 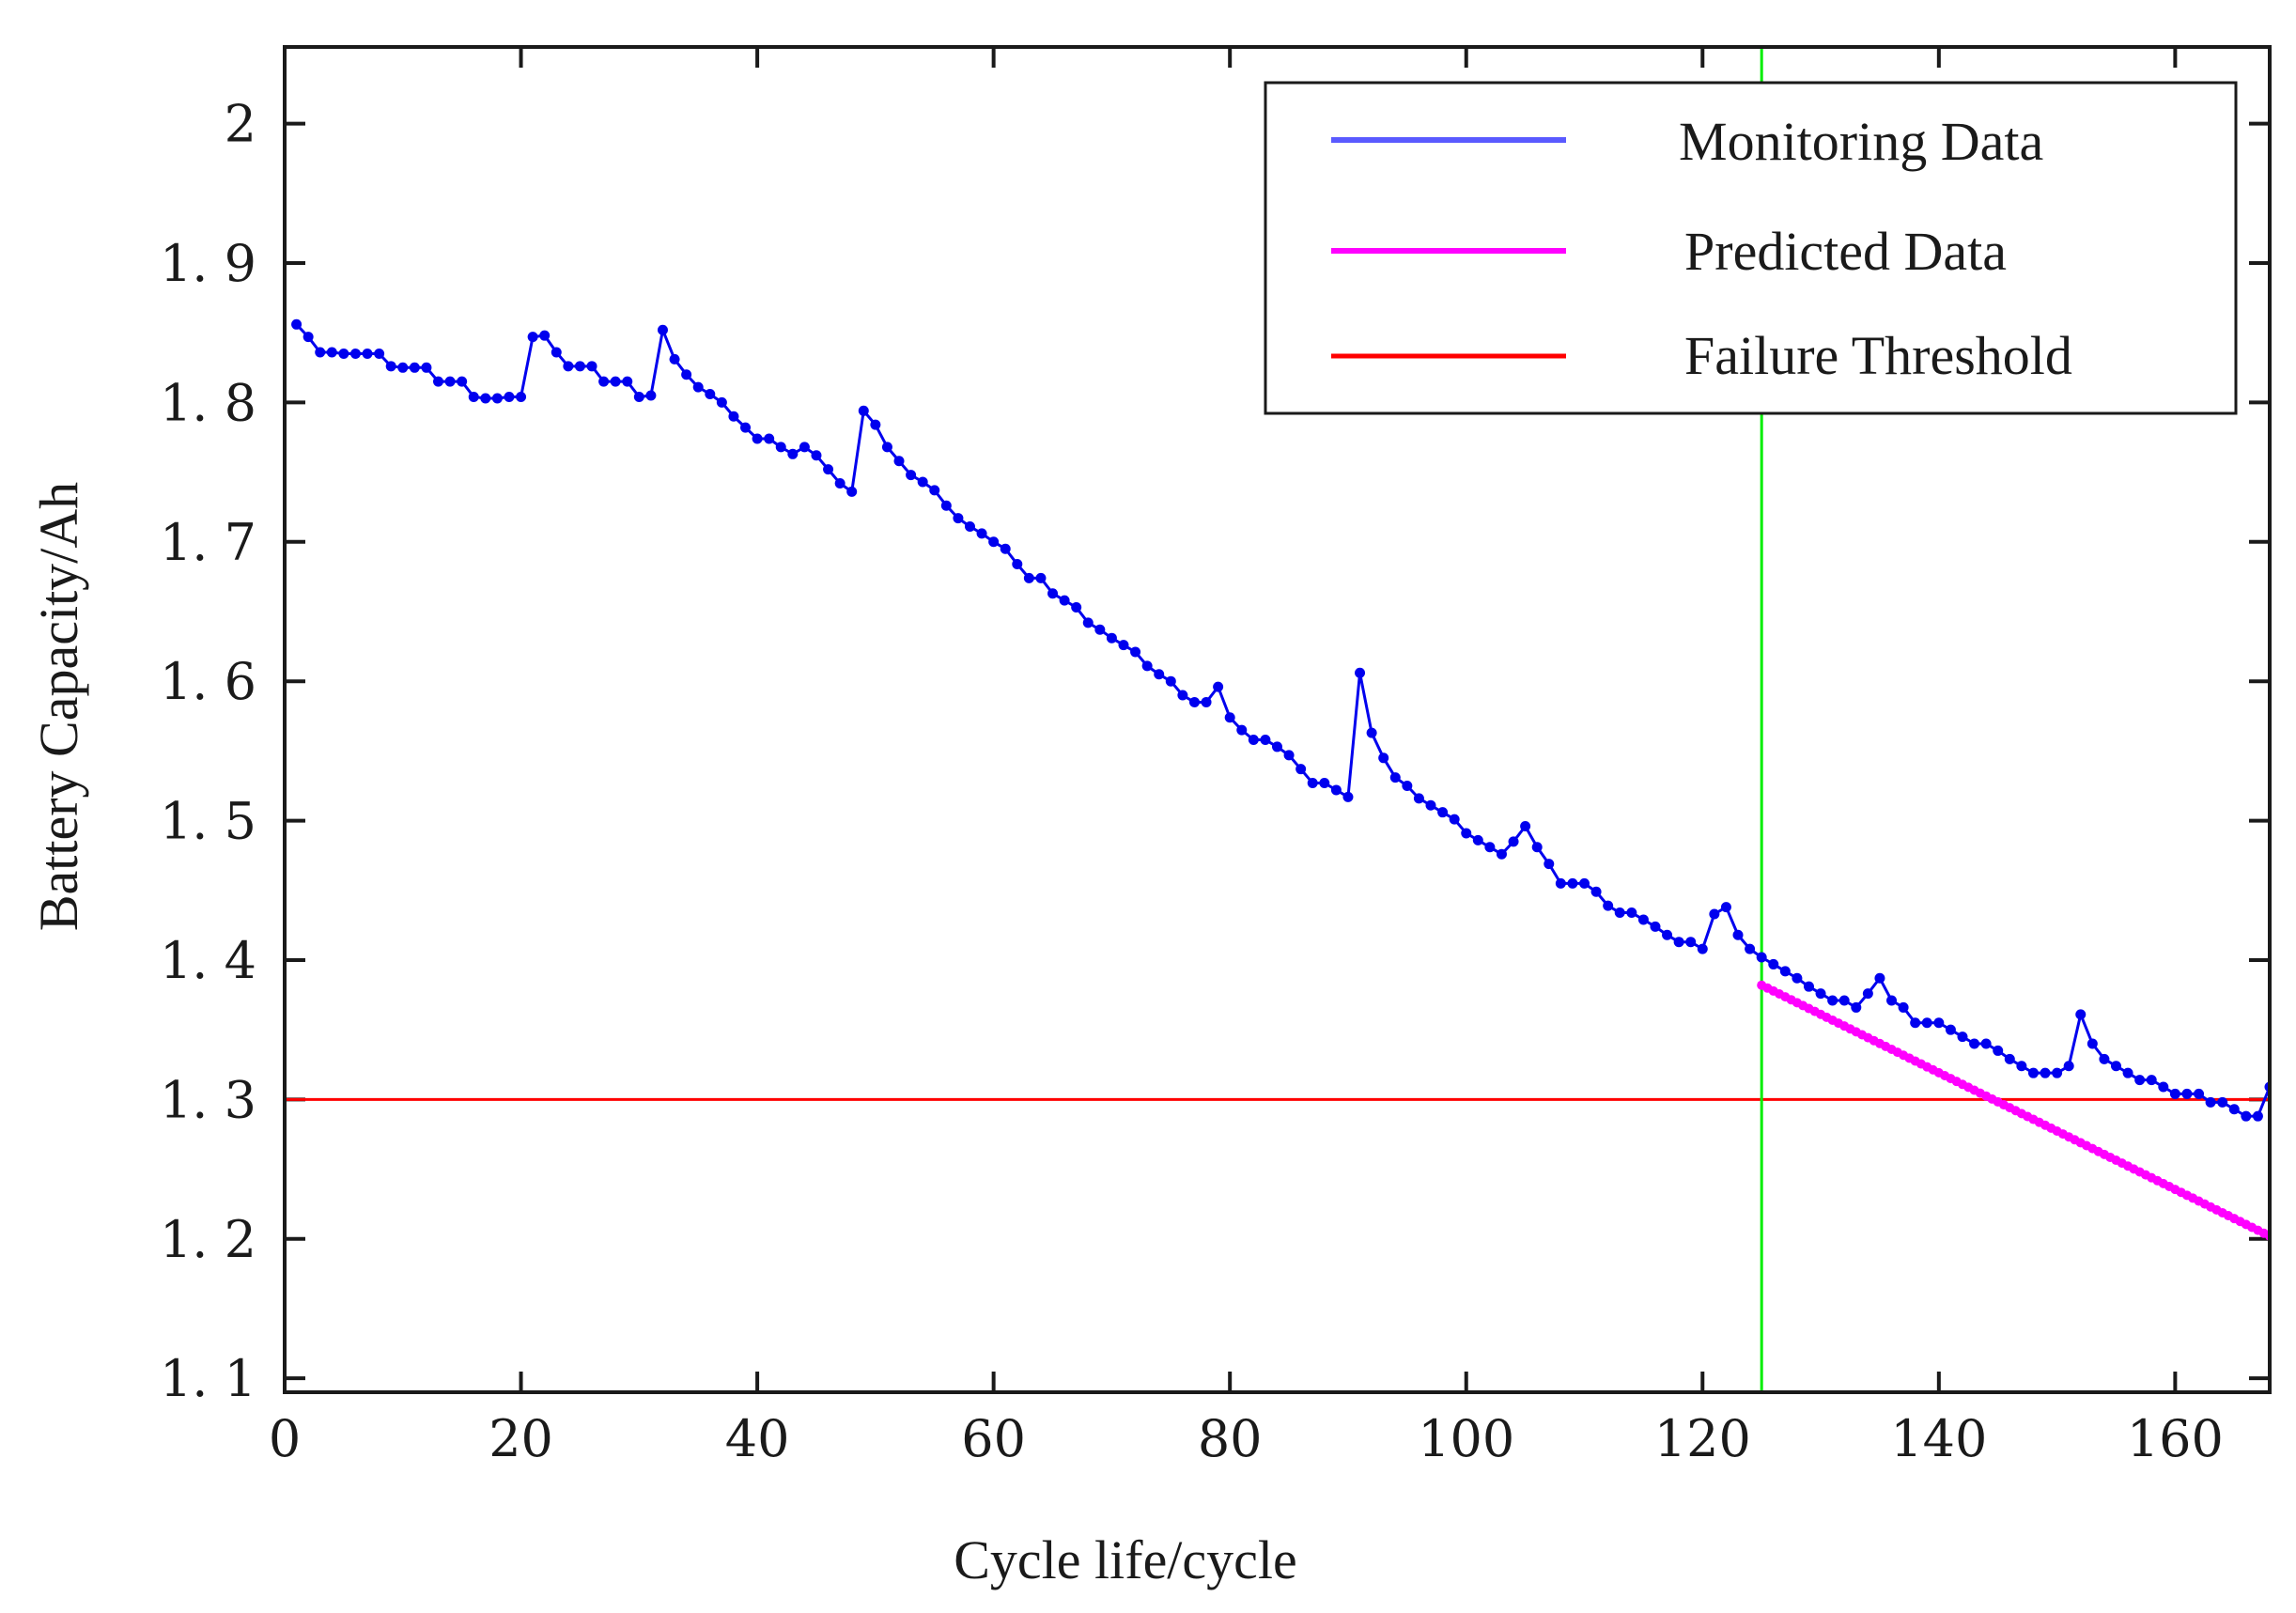 I want to click on y-tick-label: 2, so click(x=240, y=124).